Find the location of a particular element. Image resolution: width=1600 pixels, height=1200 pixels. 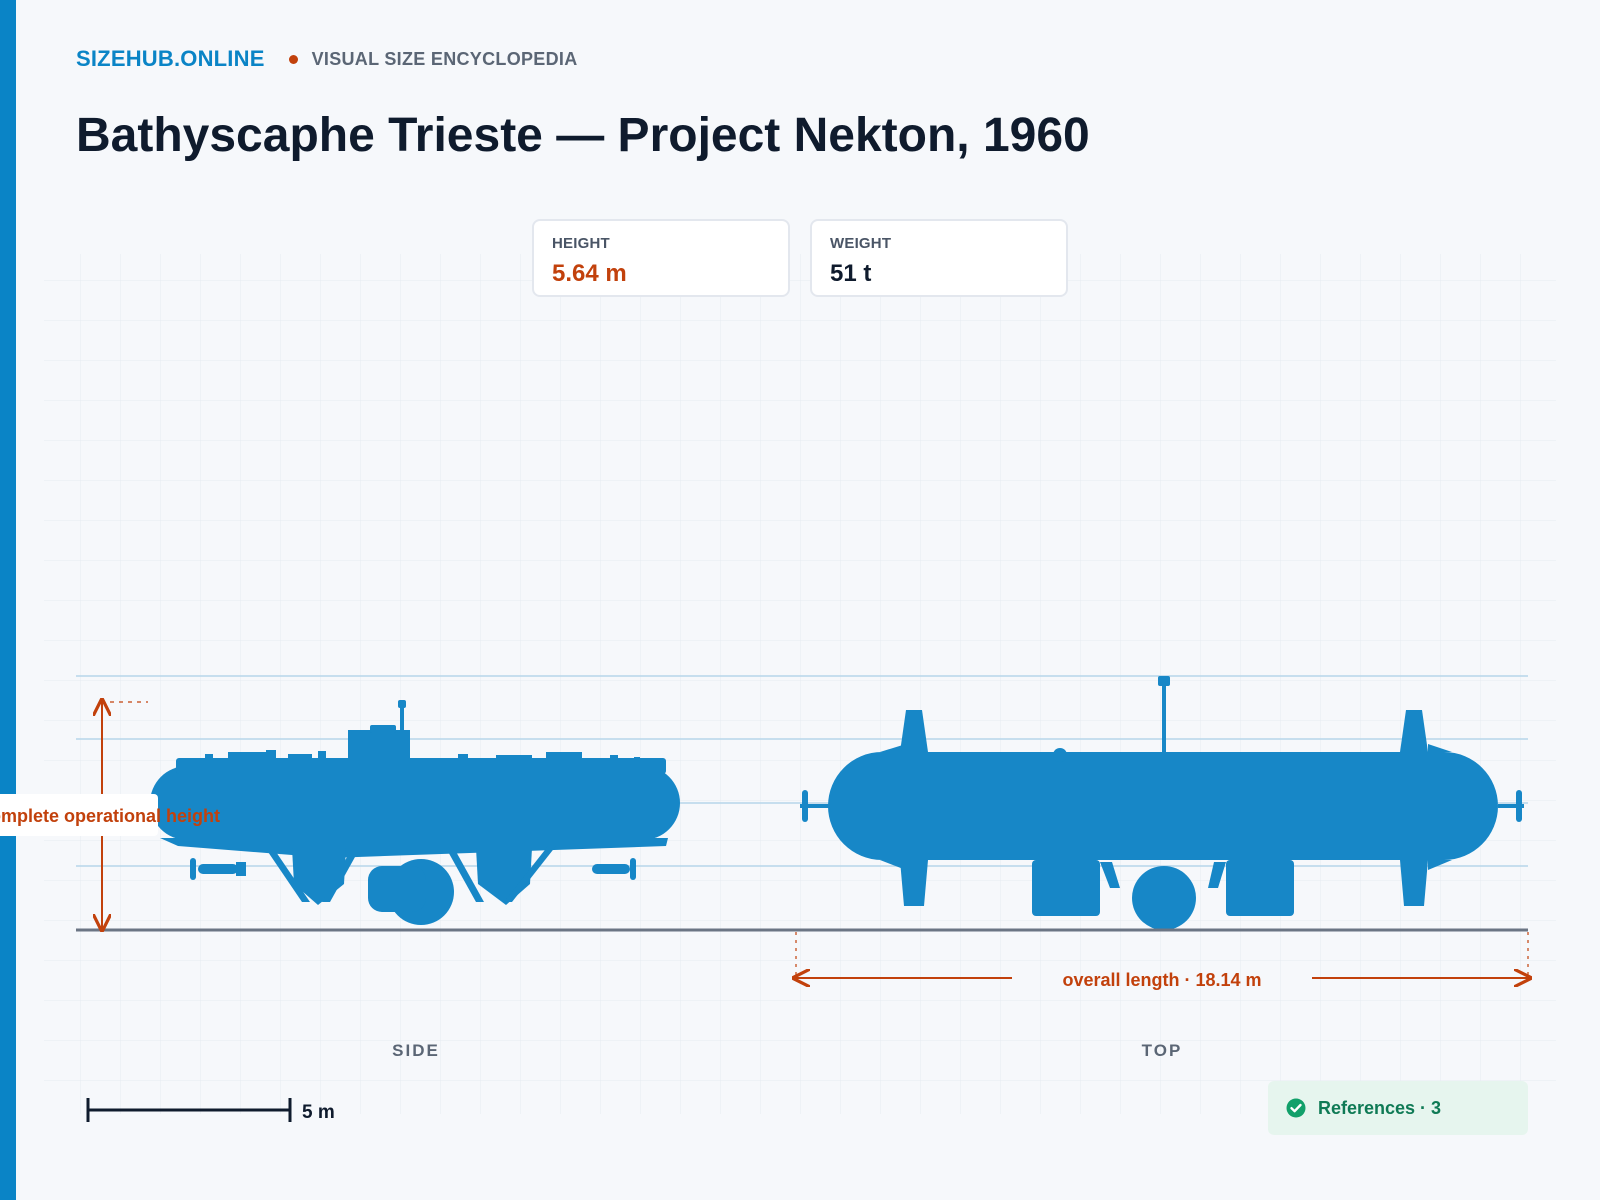

height-stat-card: HEIGHT 5.64 m is located at coordinates (661, 258).